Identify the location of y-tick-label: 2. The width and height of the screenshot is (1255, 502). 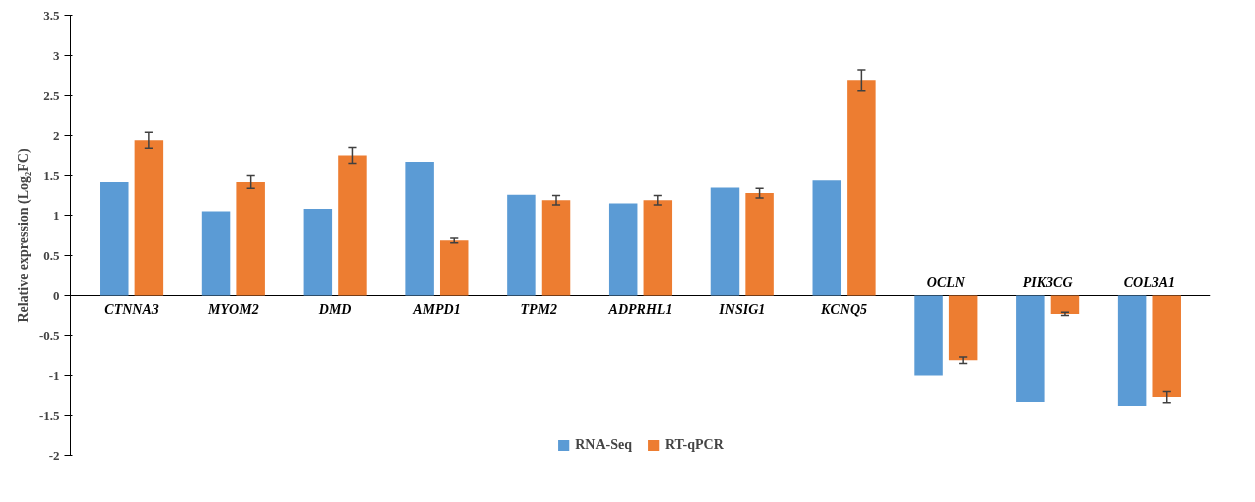
(56, 135).